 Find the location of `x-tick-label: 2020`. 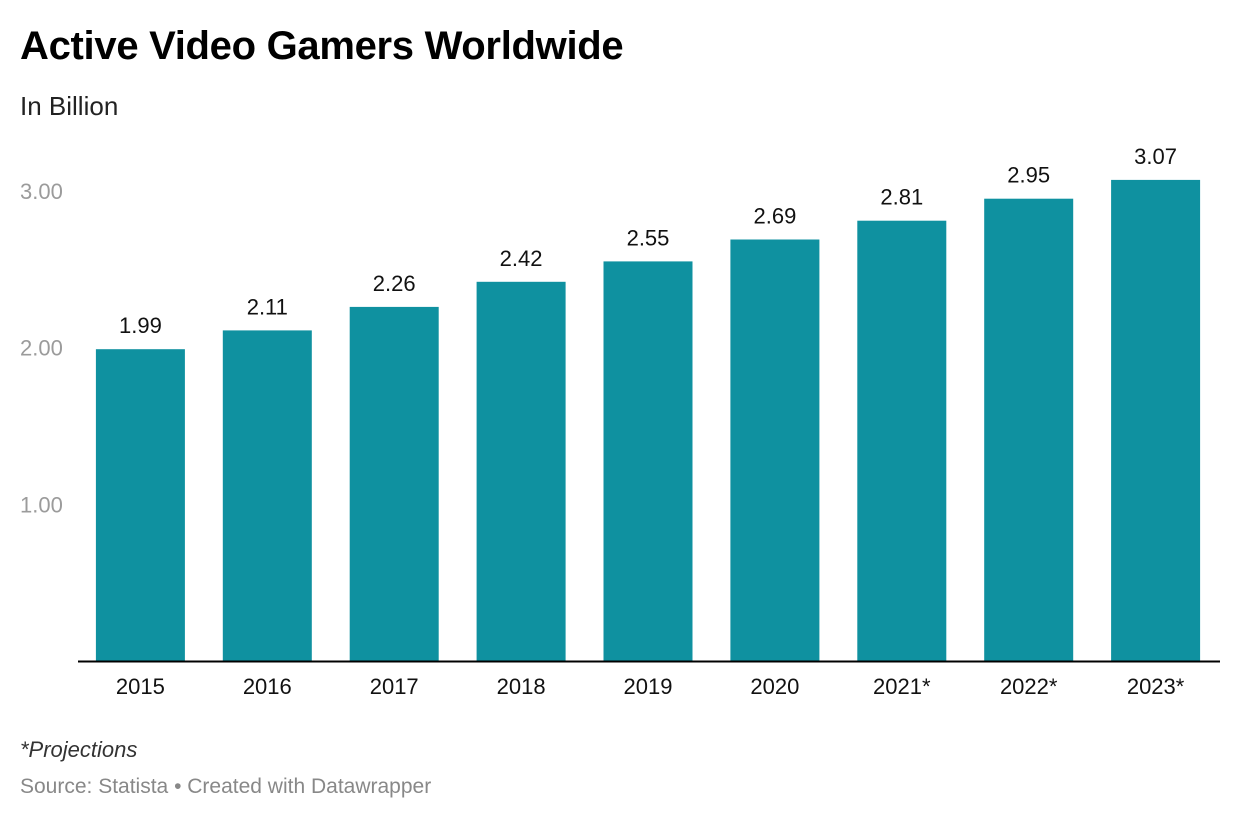

x-tick-label: 2020 is located at coordinates (774, 686).